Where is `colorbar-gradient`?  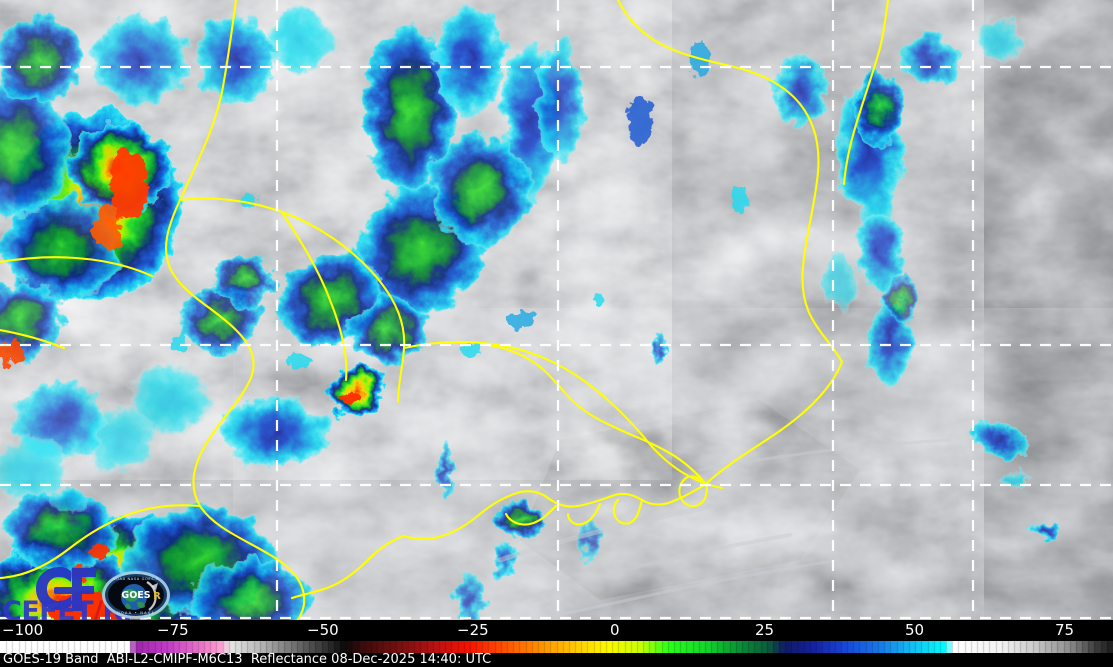 colorbar-gradient is located at coordinates (556, 647).